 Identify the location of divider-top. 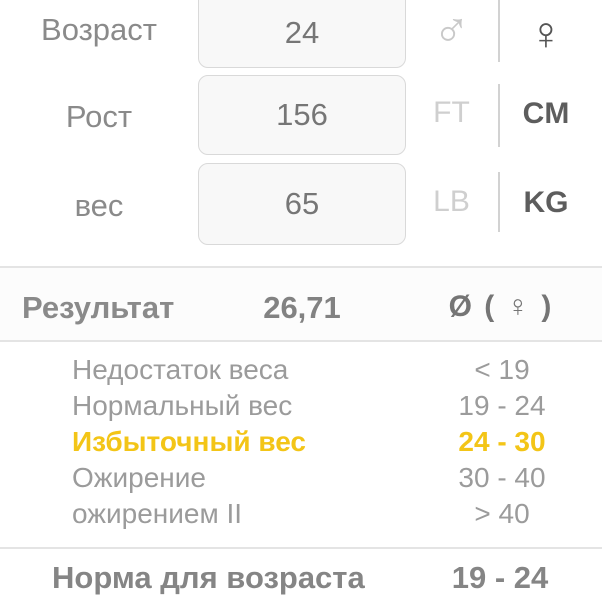
(301, 267).